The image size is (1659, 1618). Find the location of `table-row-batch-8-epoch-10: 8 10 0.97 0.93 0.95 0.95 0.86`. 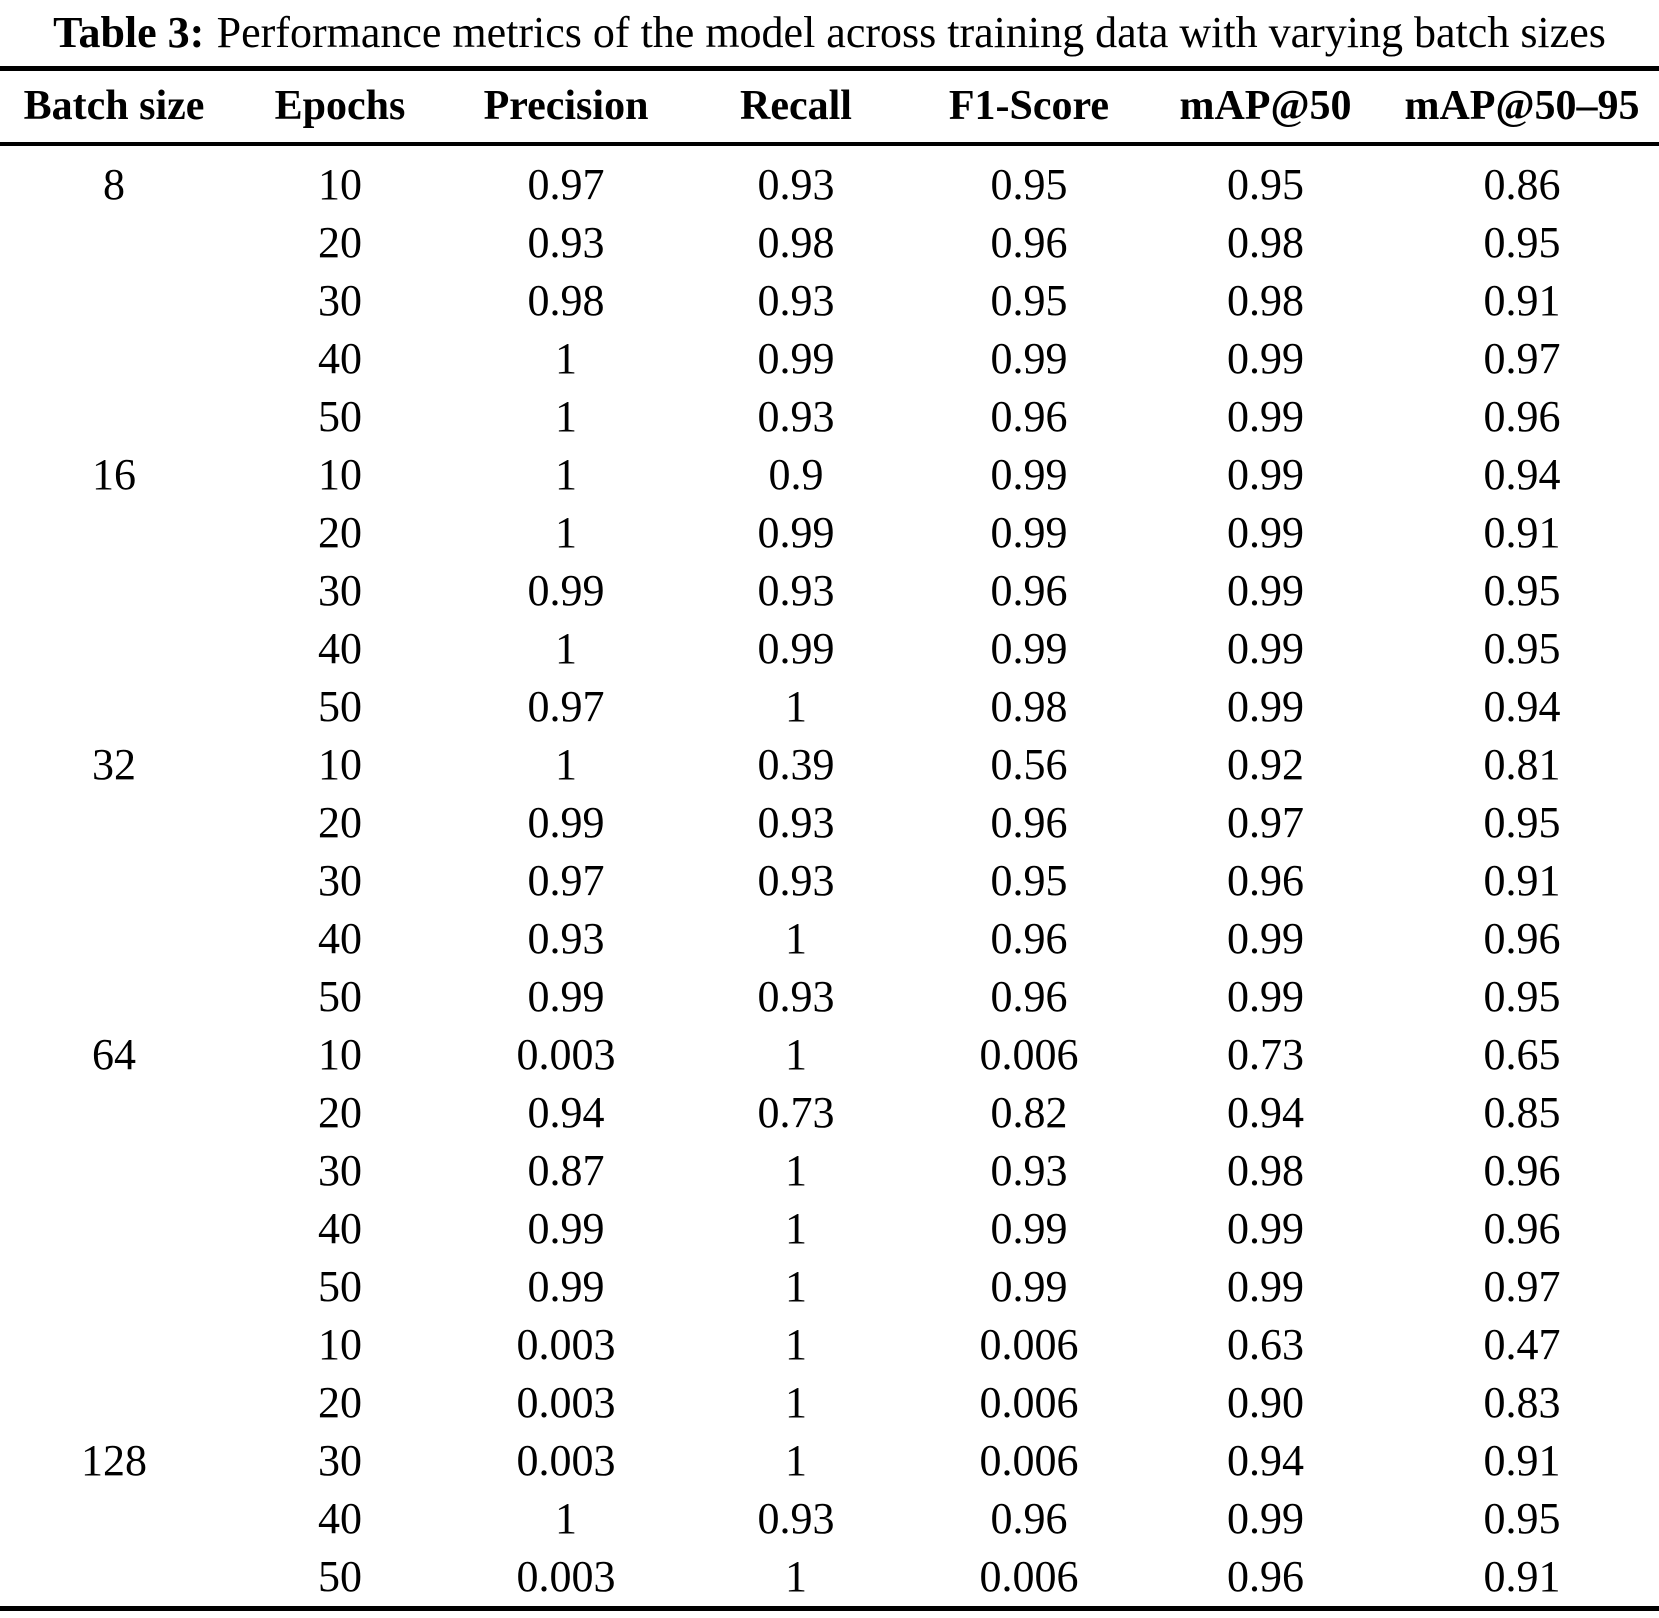

table-row-batch-8-epoch-10: 8 10 0.97 0.93 0.95 0.95 0.86 is located at coordinates (829, 179).